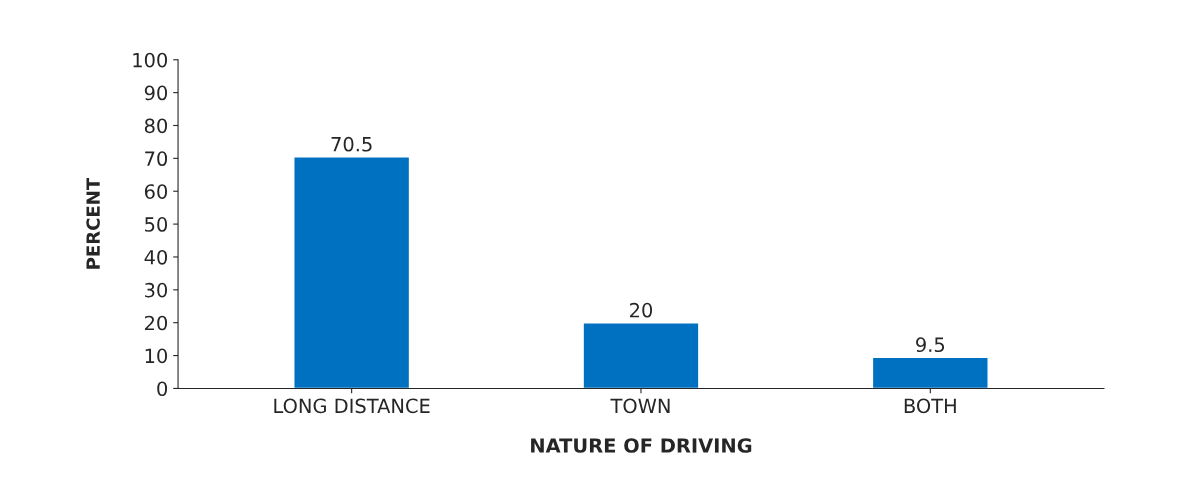 Image resolution: width=1187 pixels, height=498 pixels. I want to click on y-tick-label: 90, so click(156, 93).